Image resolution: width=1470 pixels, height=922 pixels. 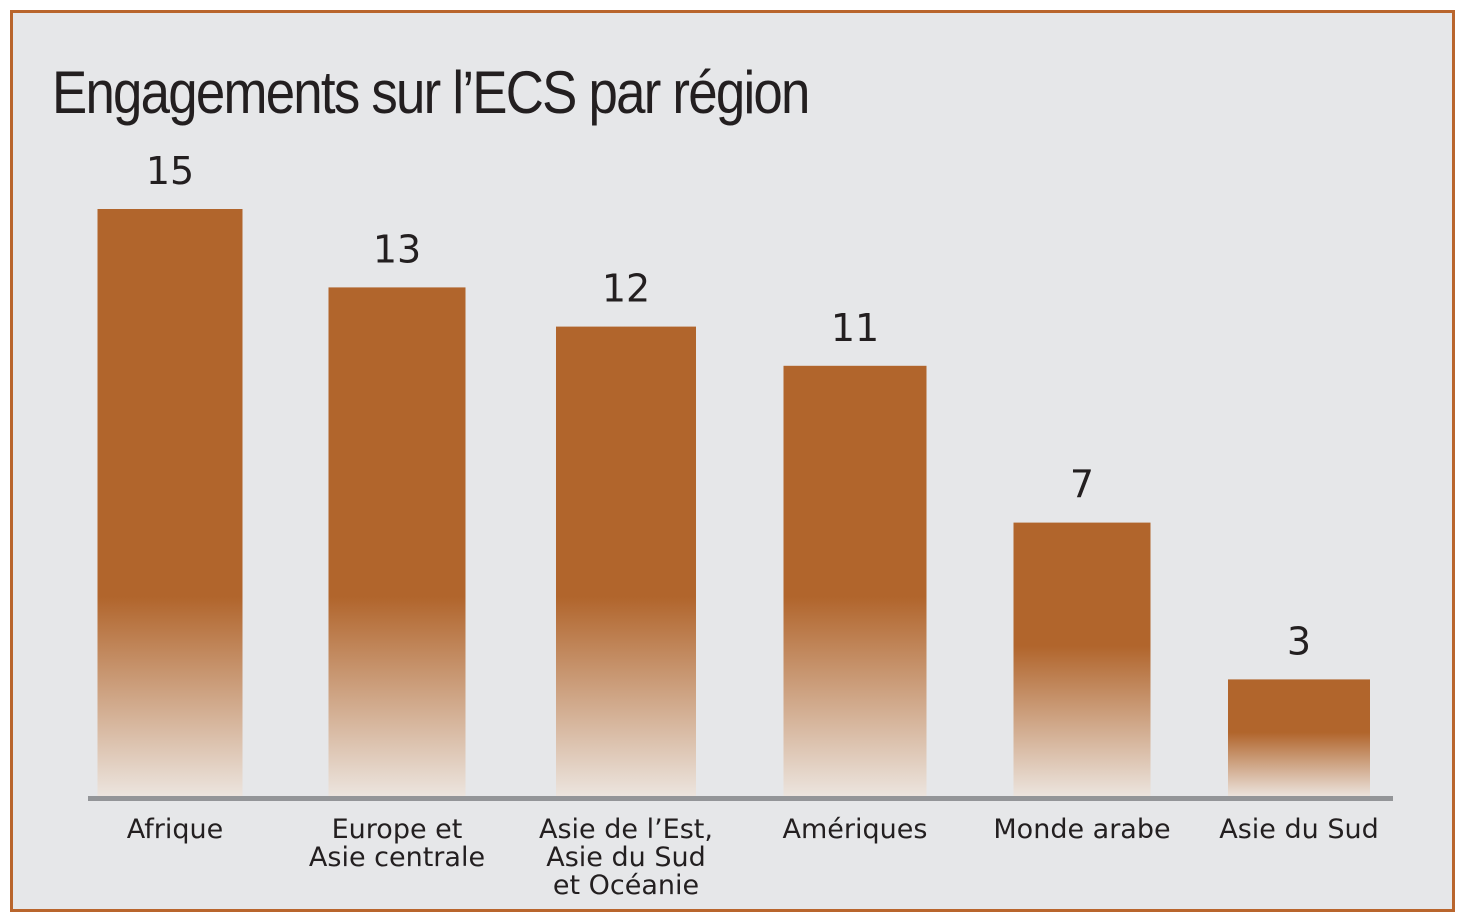 I want to click on data-label: 11, so click(x=855, y=328).